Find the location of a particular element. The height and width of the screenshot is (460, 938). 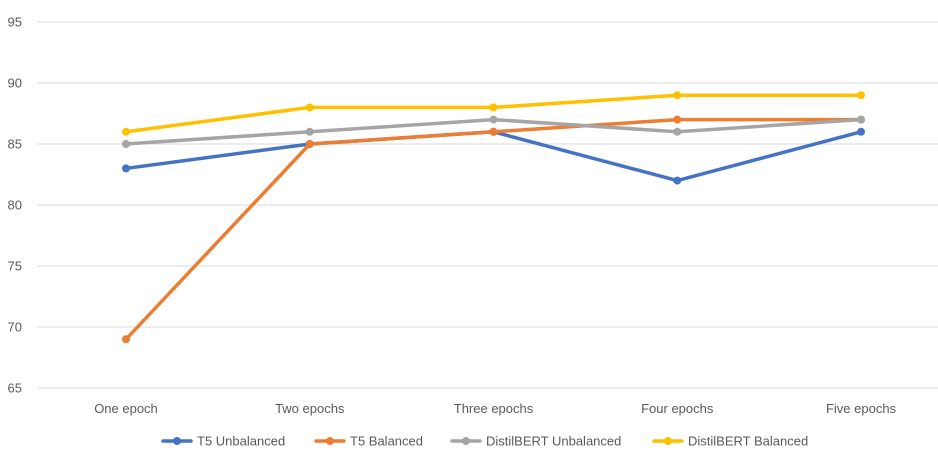

y-tick-label: 75 is located at coordinates (15, 266).